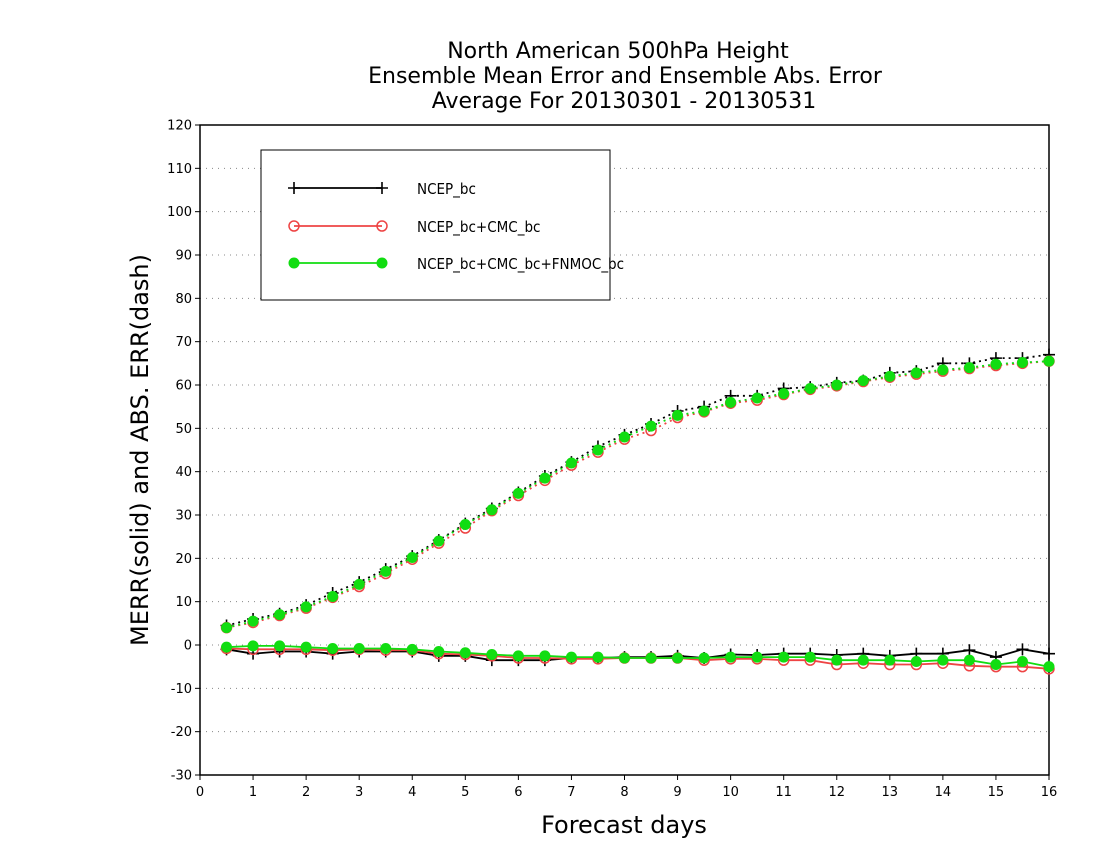 The height and width of the screenshot is (850, 1100). What do you see at coordinates (183, 516) in the screenshot?
I see `y-tick-label: 30` at bounding box center [183, 516].